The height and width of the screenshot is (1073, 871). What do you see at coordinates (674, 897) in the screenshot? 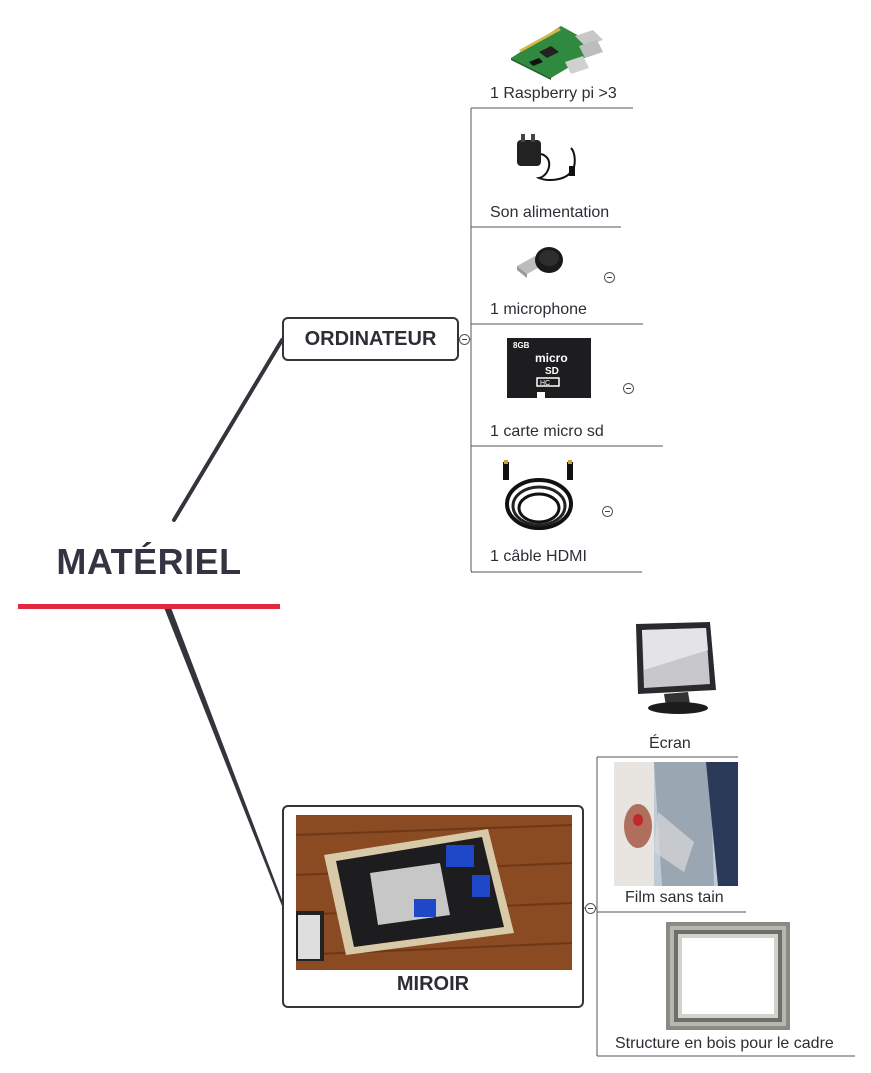
I see `item-film-label: Film sans tain` at bounding box center [674, 897].